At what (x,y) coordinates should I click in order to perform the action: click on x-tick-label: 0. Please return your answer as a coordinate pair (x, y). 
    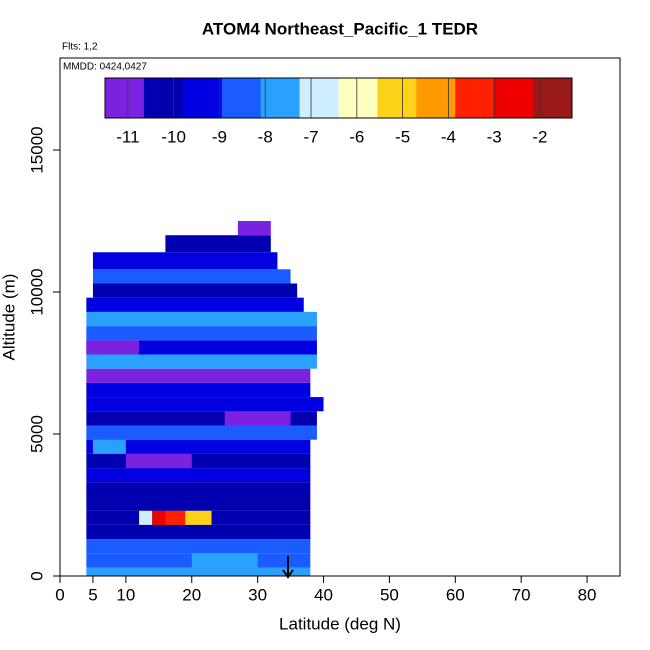
    Looking at the image, I should click on (59, 594).